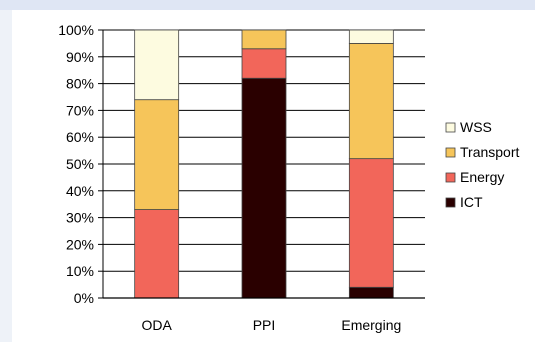  Describe the element at coordinates (76, 30) in the screenshot. I see `y-tick-label: 100%` at that location.